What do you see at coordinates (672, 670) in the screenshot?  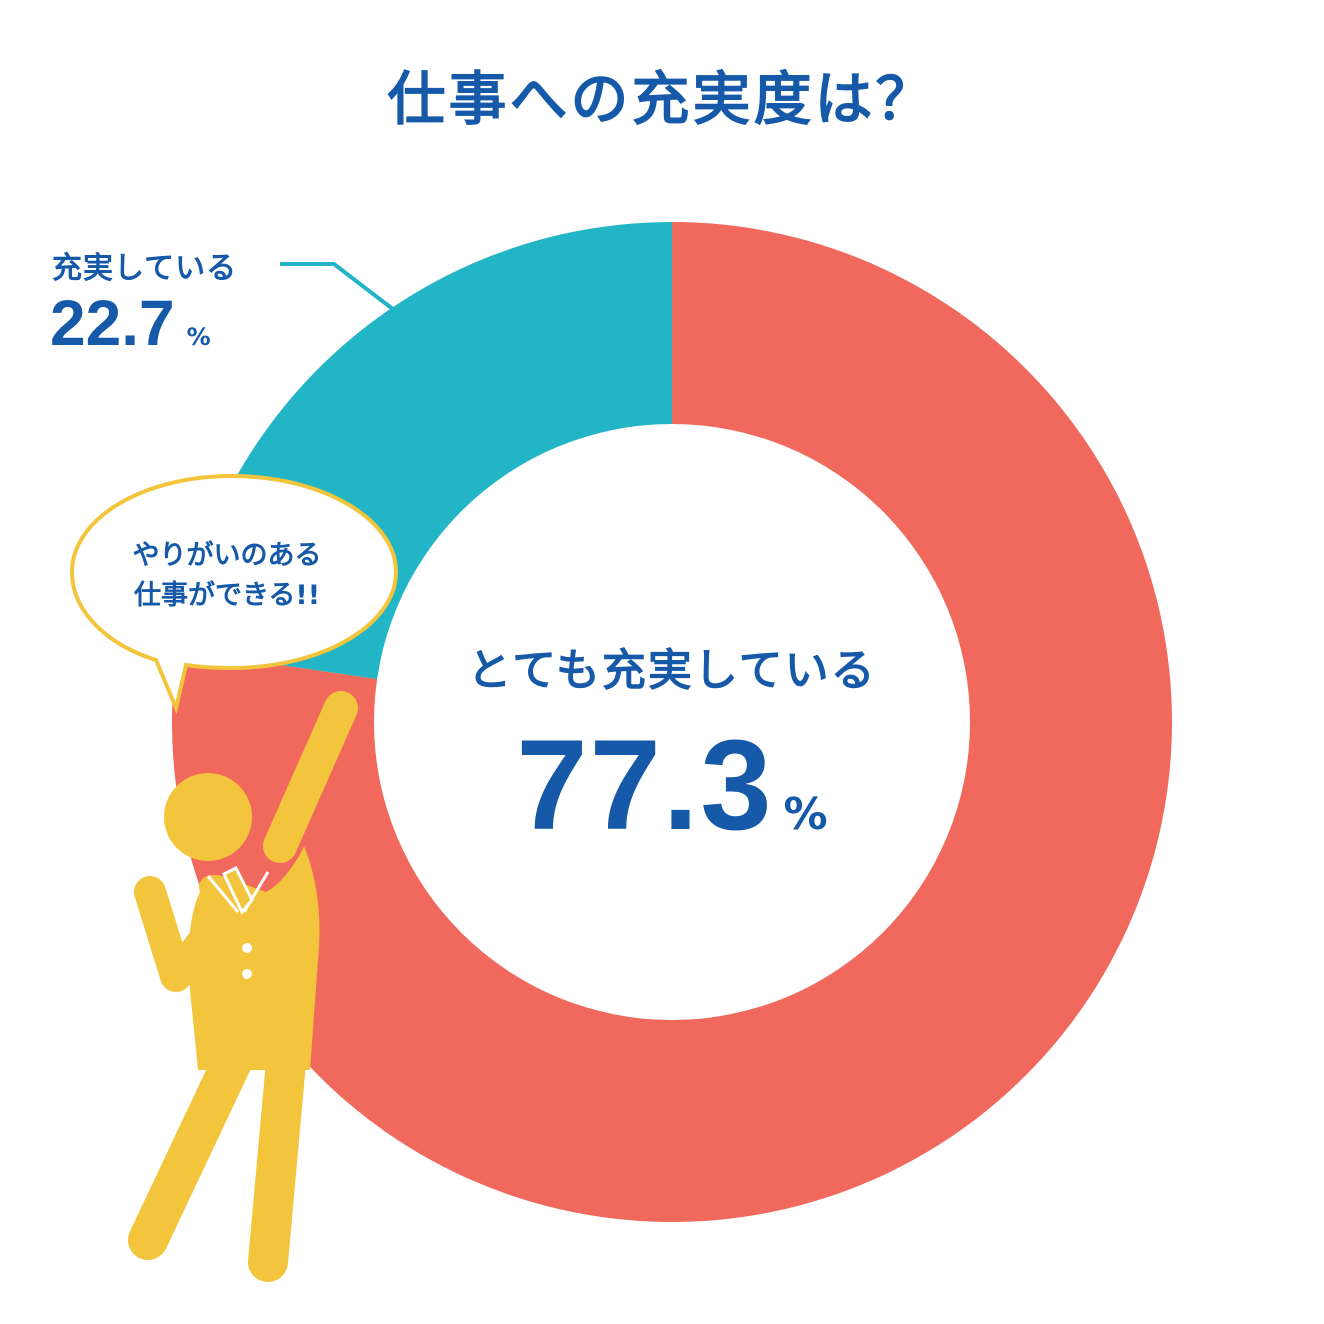 I see `center-label: とても充実している` at bounding box center [672, 670].